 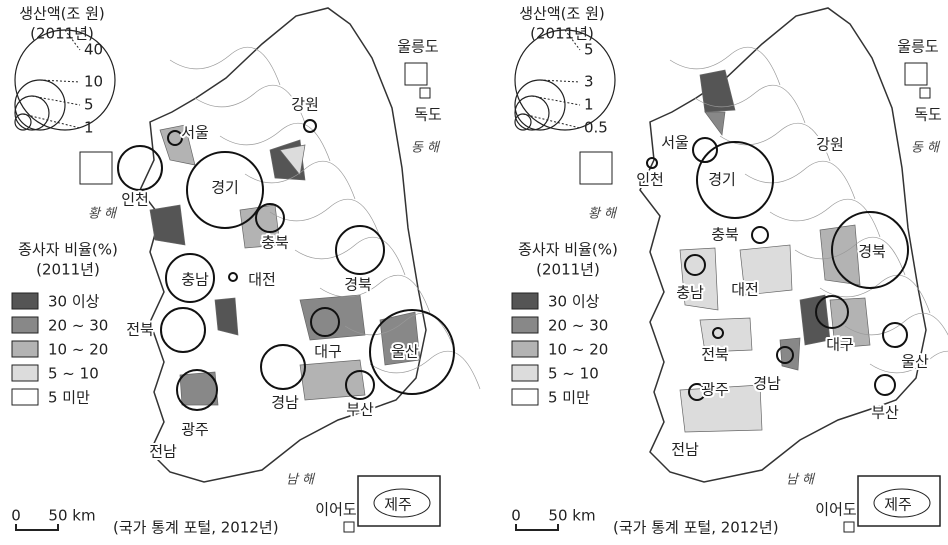 I want to click on source: (국가 통계 포털, 2012년), so click(x=196, y=528).